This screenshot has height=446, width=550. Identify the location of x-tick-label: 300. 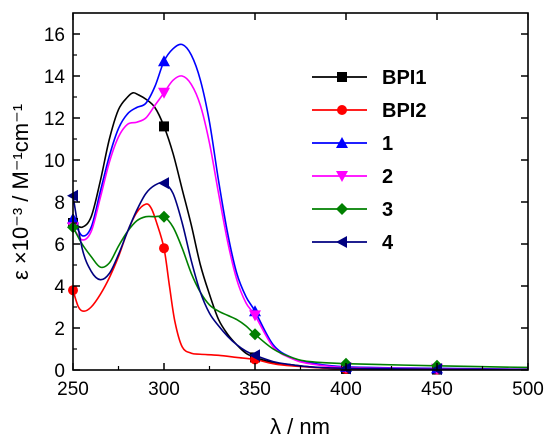
(164, 389).